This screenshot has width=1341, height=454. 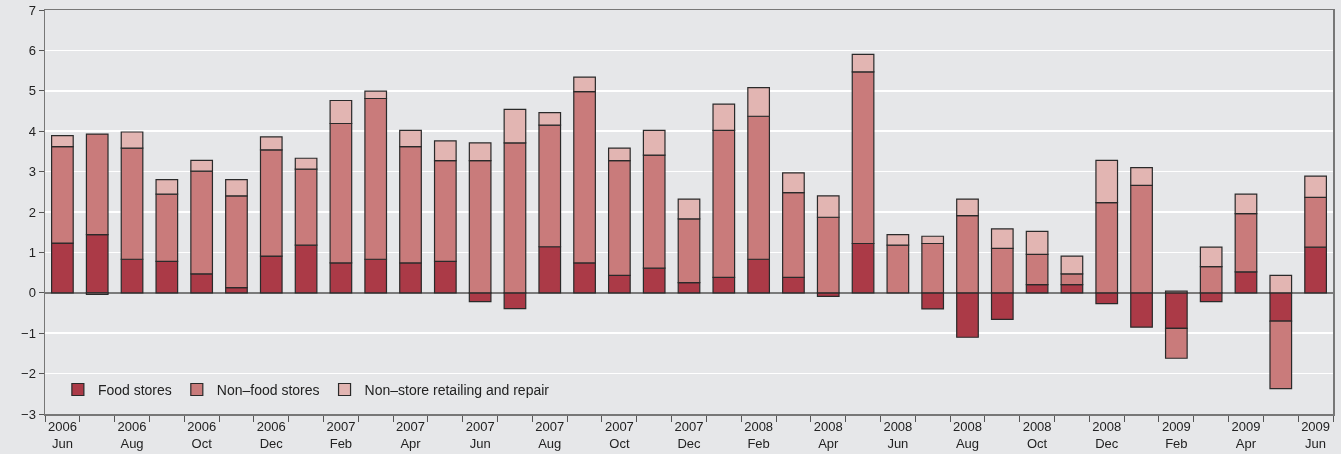 What do you see at coordinates (134, 389) in the screenshot?
I see `legend-label: Food stores` at bounding box center [134, 389].